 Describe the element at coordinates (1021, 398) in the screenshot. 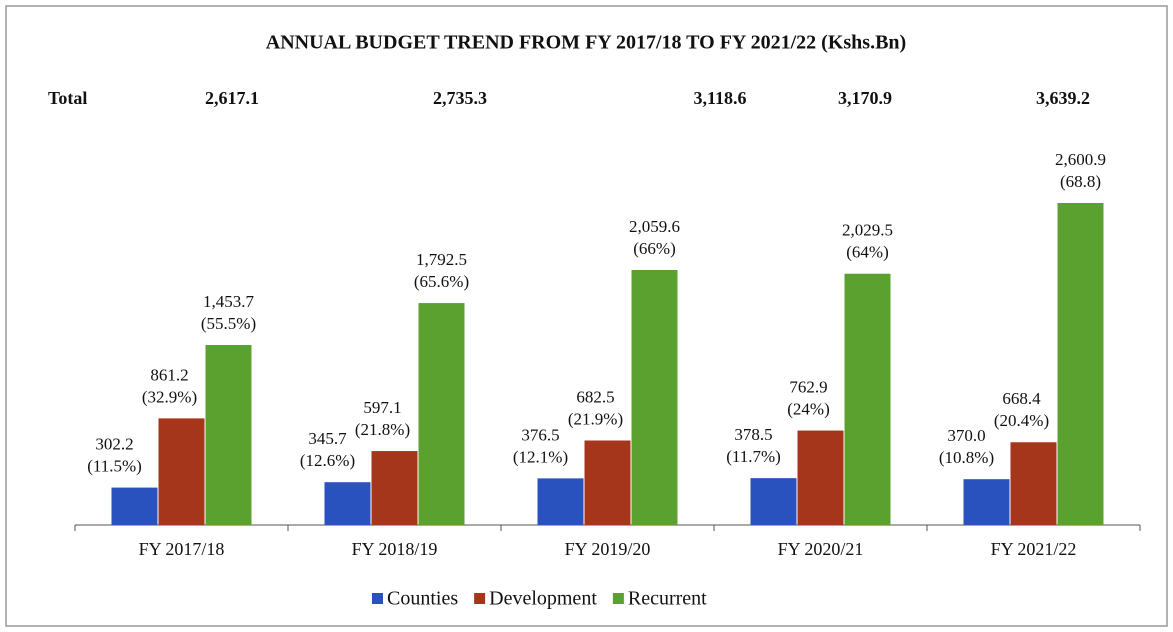

I see `value-label: 668.4` at that location.